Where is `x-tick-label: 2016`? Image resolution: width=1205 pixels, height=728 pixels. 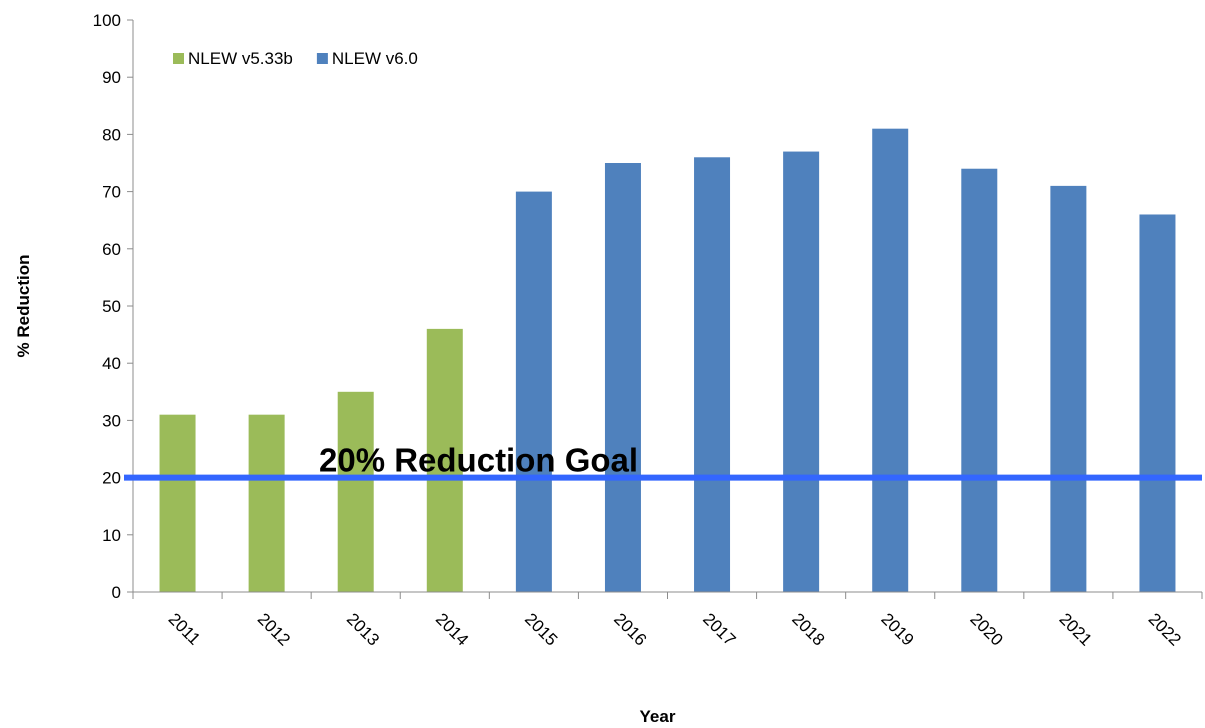 x-tick-label: 2016 is located at coordinates (630, 629).